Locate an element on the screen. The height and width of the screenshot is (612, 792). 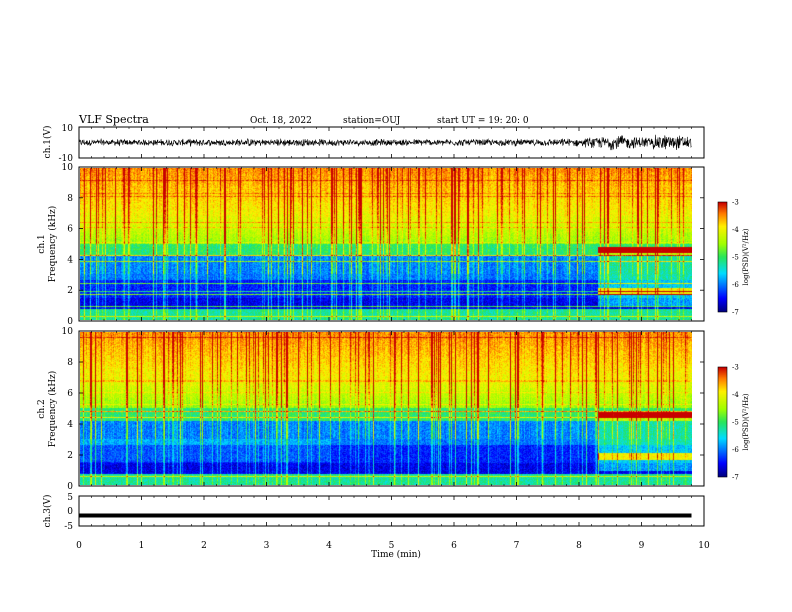
xaxis-tick-label: 4 is located at coordinates (329, 546).